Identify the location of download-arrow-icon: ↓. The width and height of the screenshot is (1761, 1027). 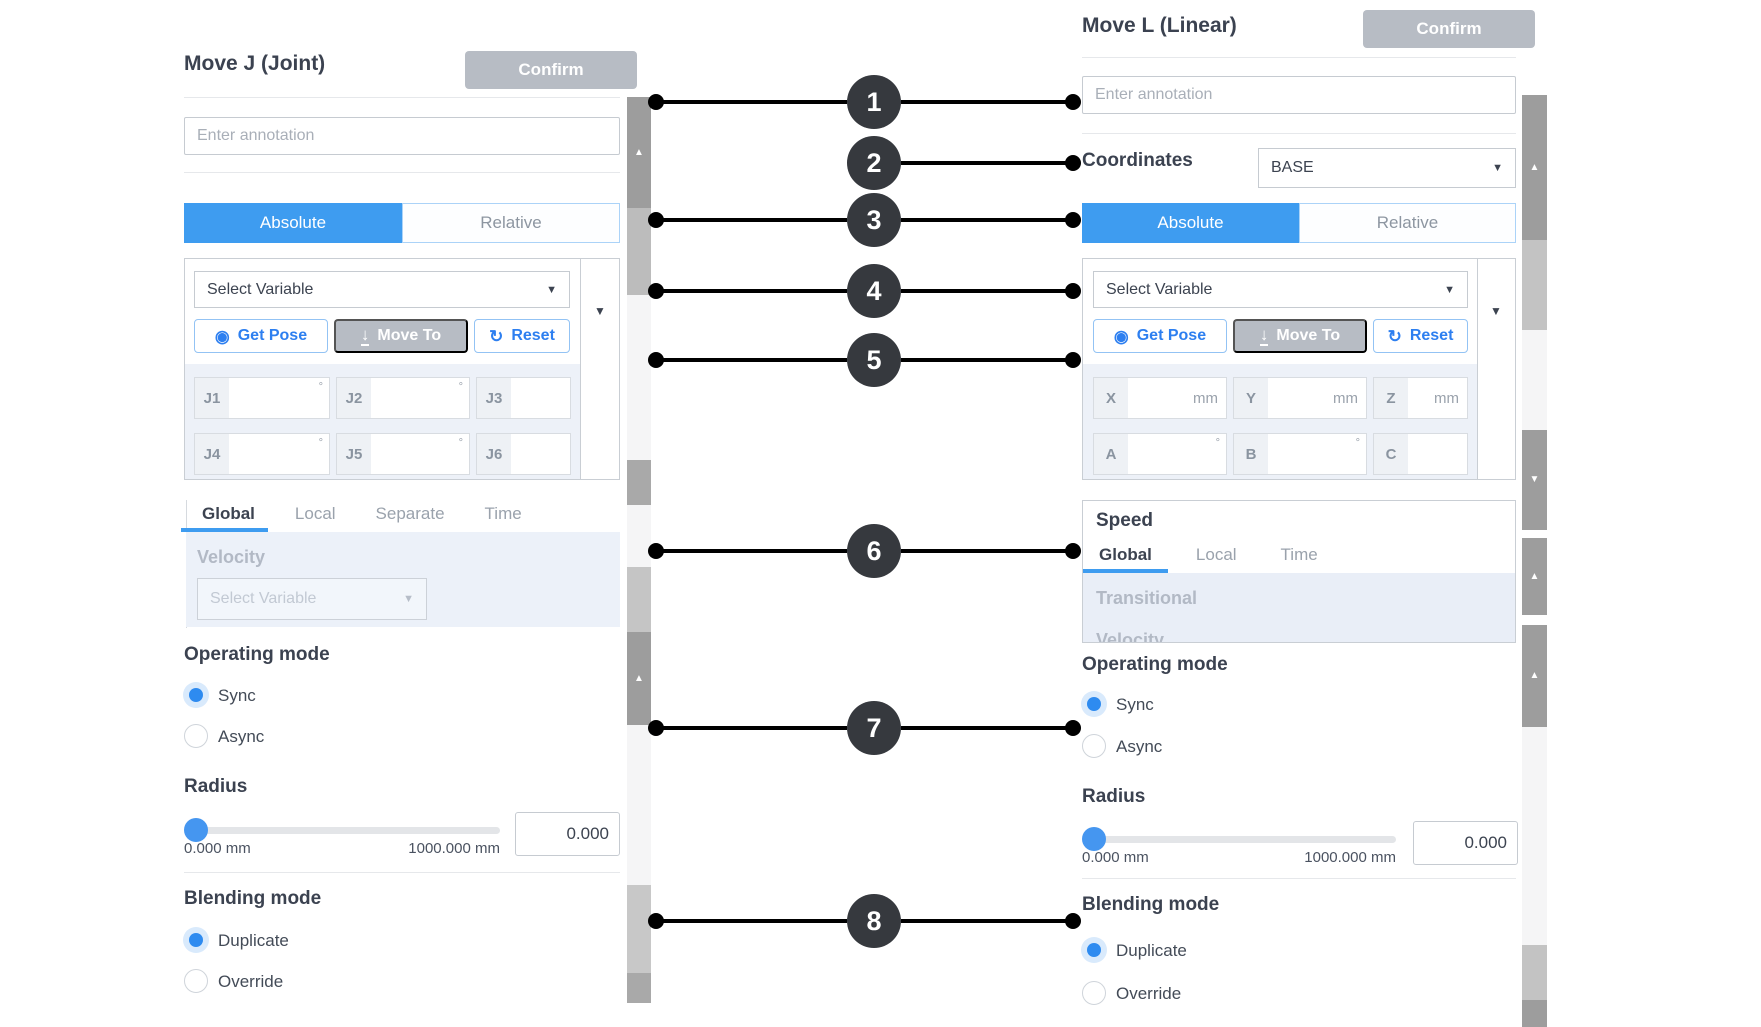
(1264, 335).